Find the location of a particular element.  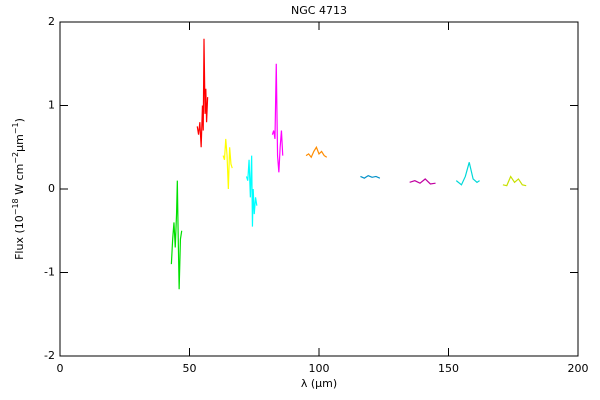

x-tick-label: 100 is located at coordinates (319, 368).